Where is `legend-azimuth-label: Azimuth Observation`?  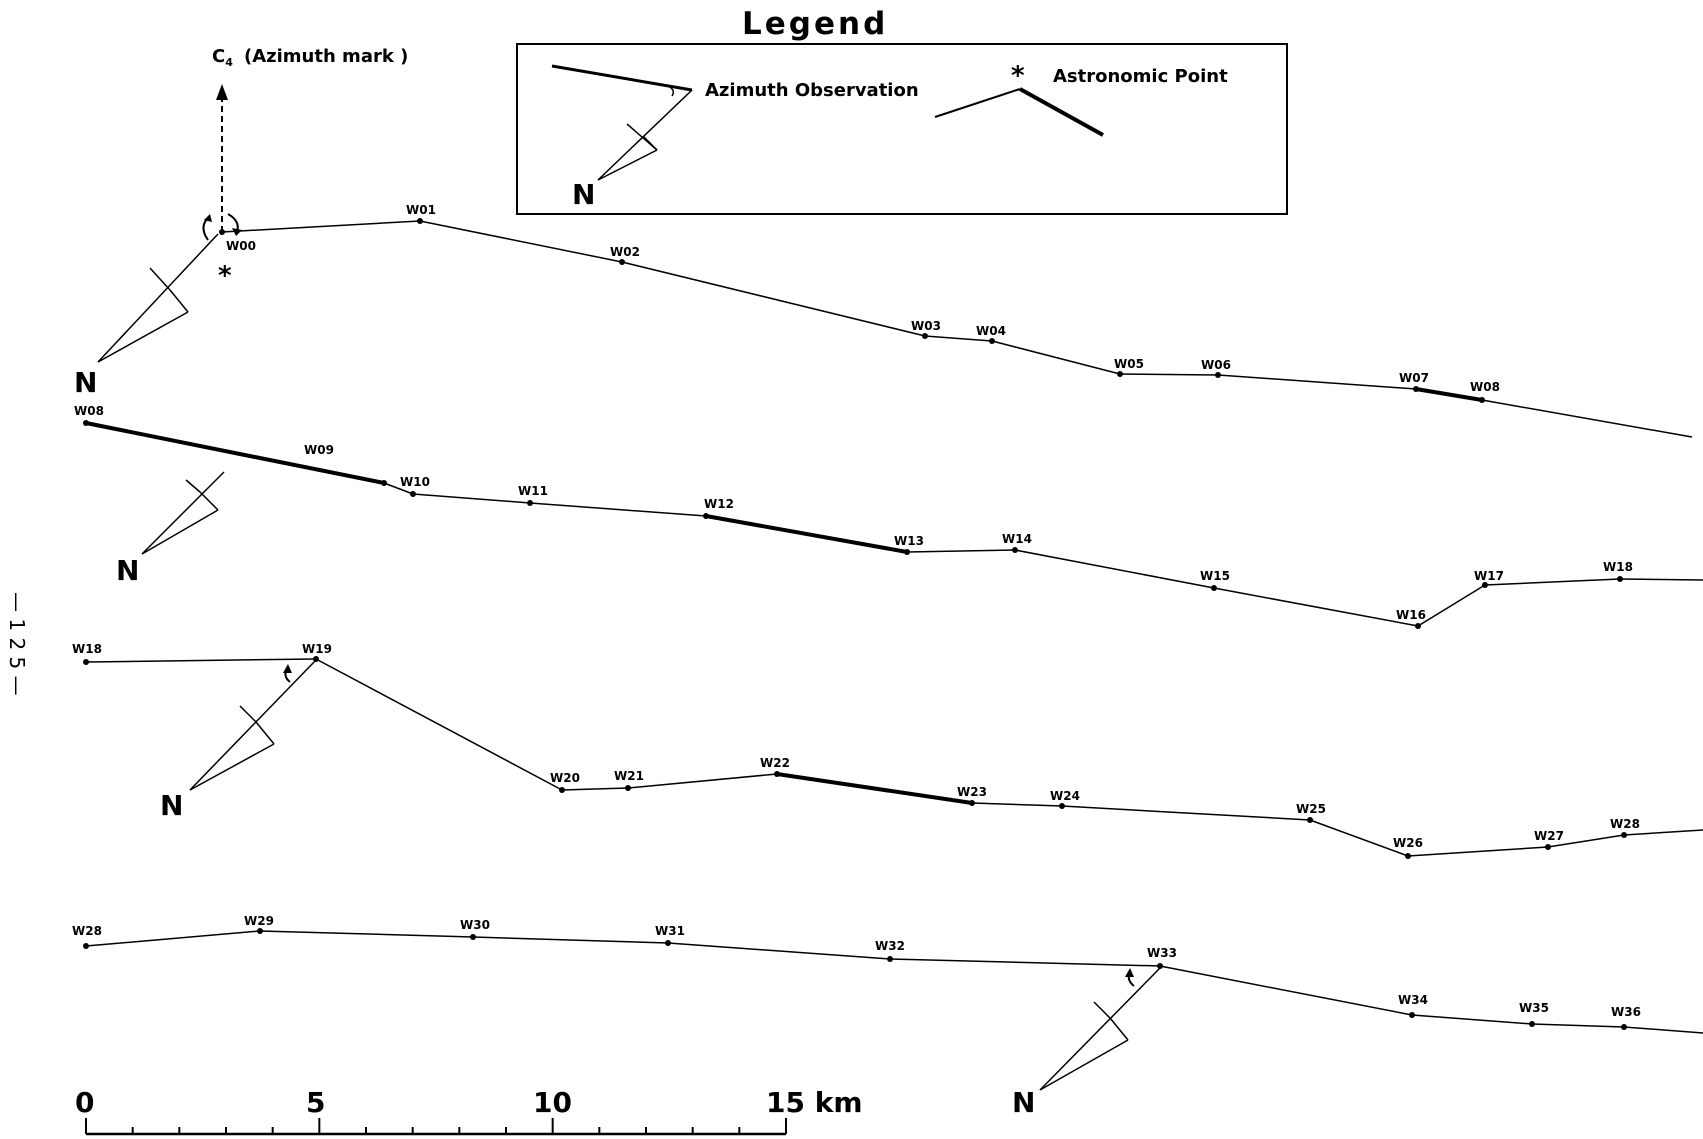
legend-azimuth-label: Azimuth Observation is located at coordinates (812, 90).